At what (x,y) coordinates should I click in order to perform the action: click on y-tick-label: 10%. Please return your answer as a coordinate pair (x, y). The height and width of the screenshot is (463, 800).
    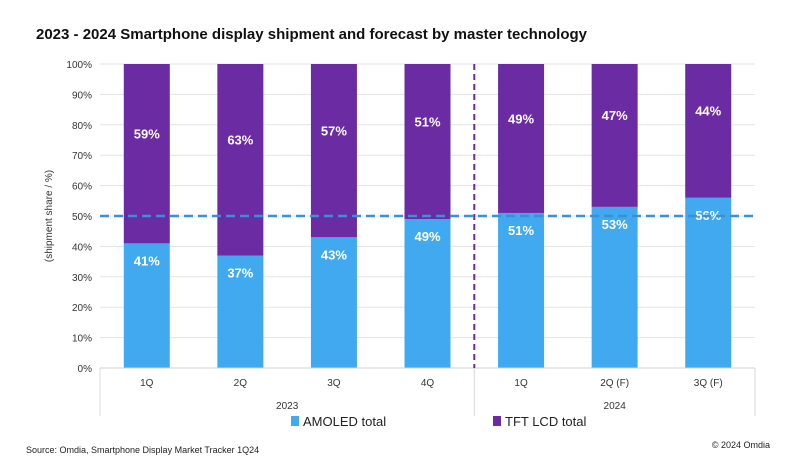
    Looking at the image, I should click on (82, 339).